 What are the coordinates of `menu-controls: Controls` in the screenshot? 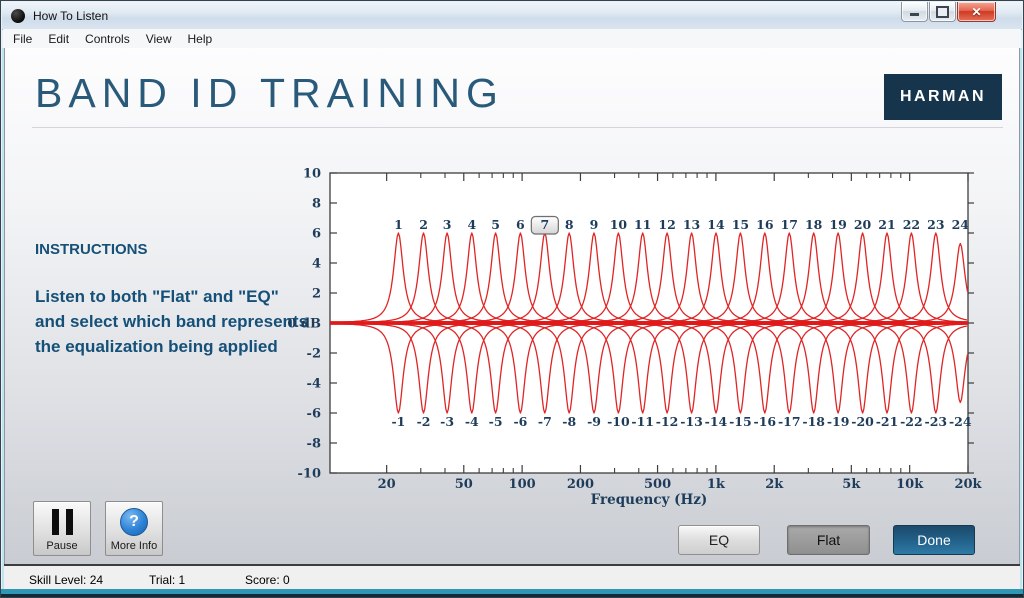 It's located at (107, 38).